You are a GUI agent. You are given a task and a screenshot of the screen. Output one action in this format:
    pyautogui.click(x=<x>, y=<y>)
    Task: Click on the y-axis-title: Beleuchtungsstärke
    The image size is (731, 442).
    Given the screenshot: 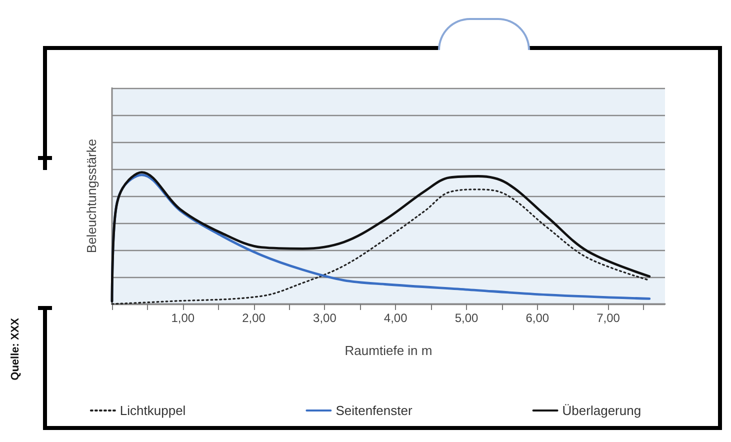 What is the action you would take?
    pyautogui.click(x=91, y=196)
    